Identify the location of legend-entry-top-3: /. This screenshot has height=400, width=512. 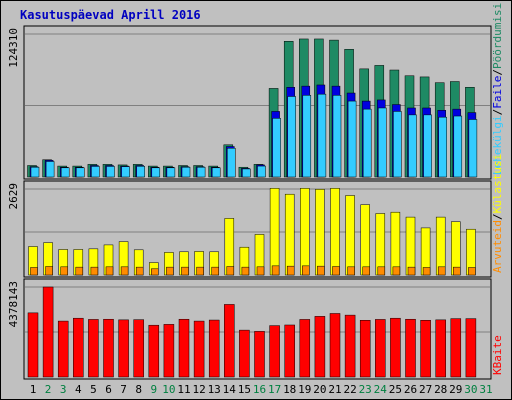
(497, 72).